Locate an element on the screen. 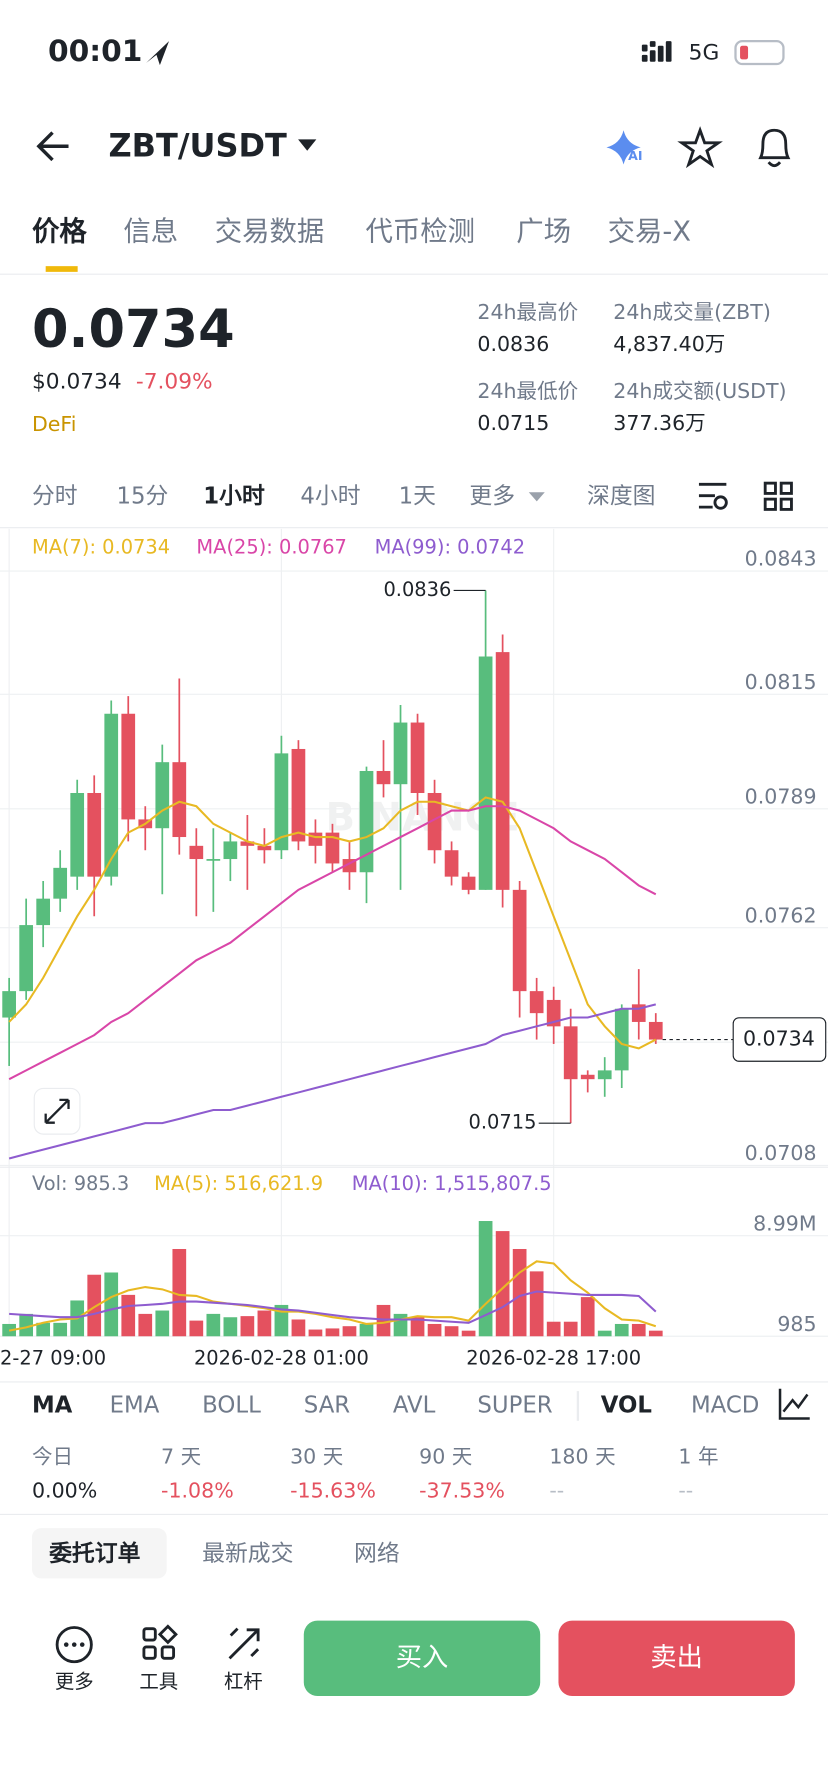 The height and width of the screenshot is (1792, 828). buy-button is located at coordinates (422, 1658).